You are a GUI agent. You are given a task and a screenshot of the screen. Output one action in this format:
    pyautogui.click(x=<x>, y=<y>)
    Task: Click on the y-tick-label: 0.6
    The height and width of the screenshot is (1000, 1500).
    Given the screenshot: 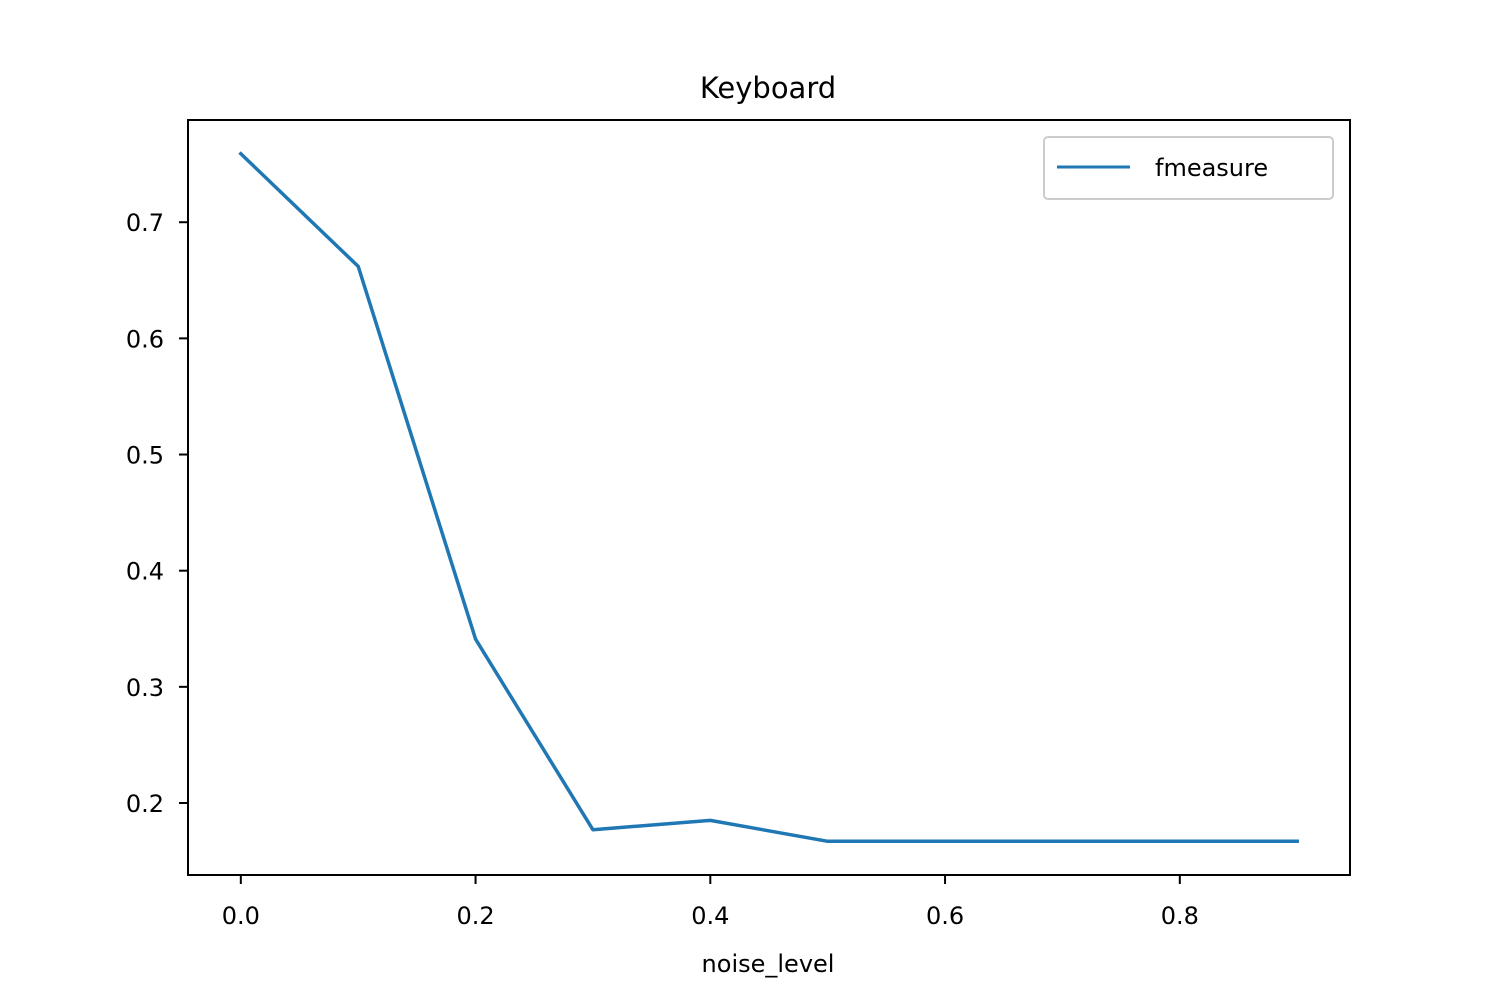 What is the action you would take?
    pyautogui.click(x=145, y=339)
    